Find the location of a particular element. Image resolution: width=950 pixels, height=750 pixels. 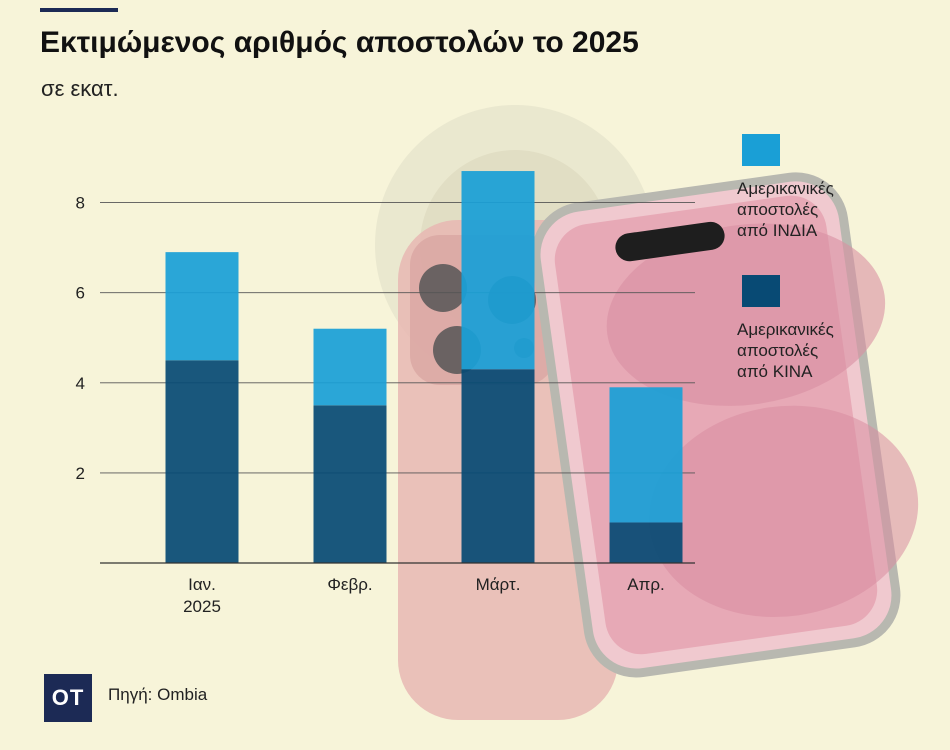

chart-subtitle: σε εκατ. is located at coordinates (80, 88).